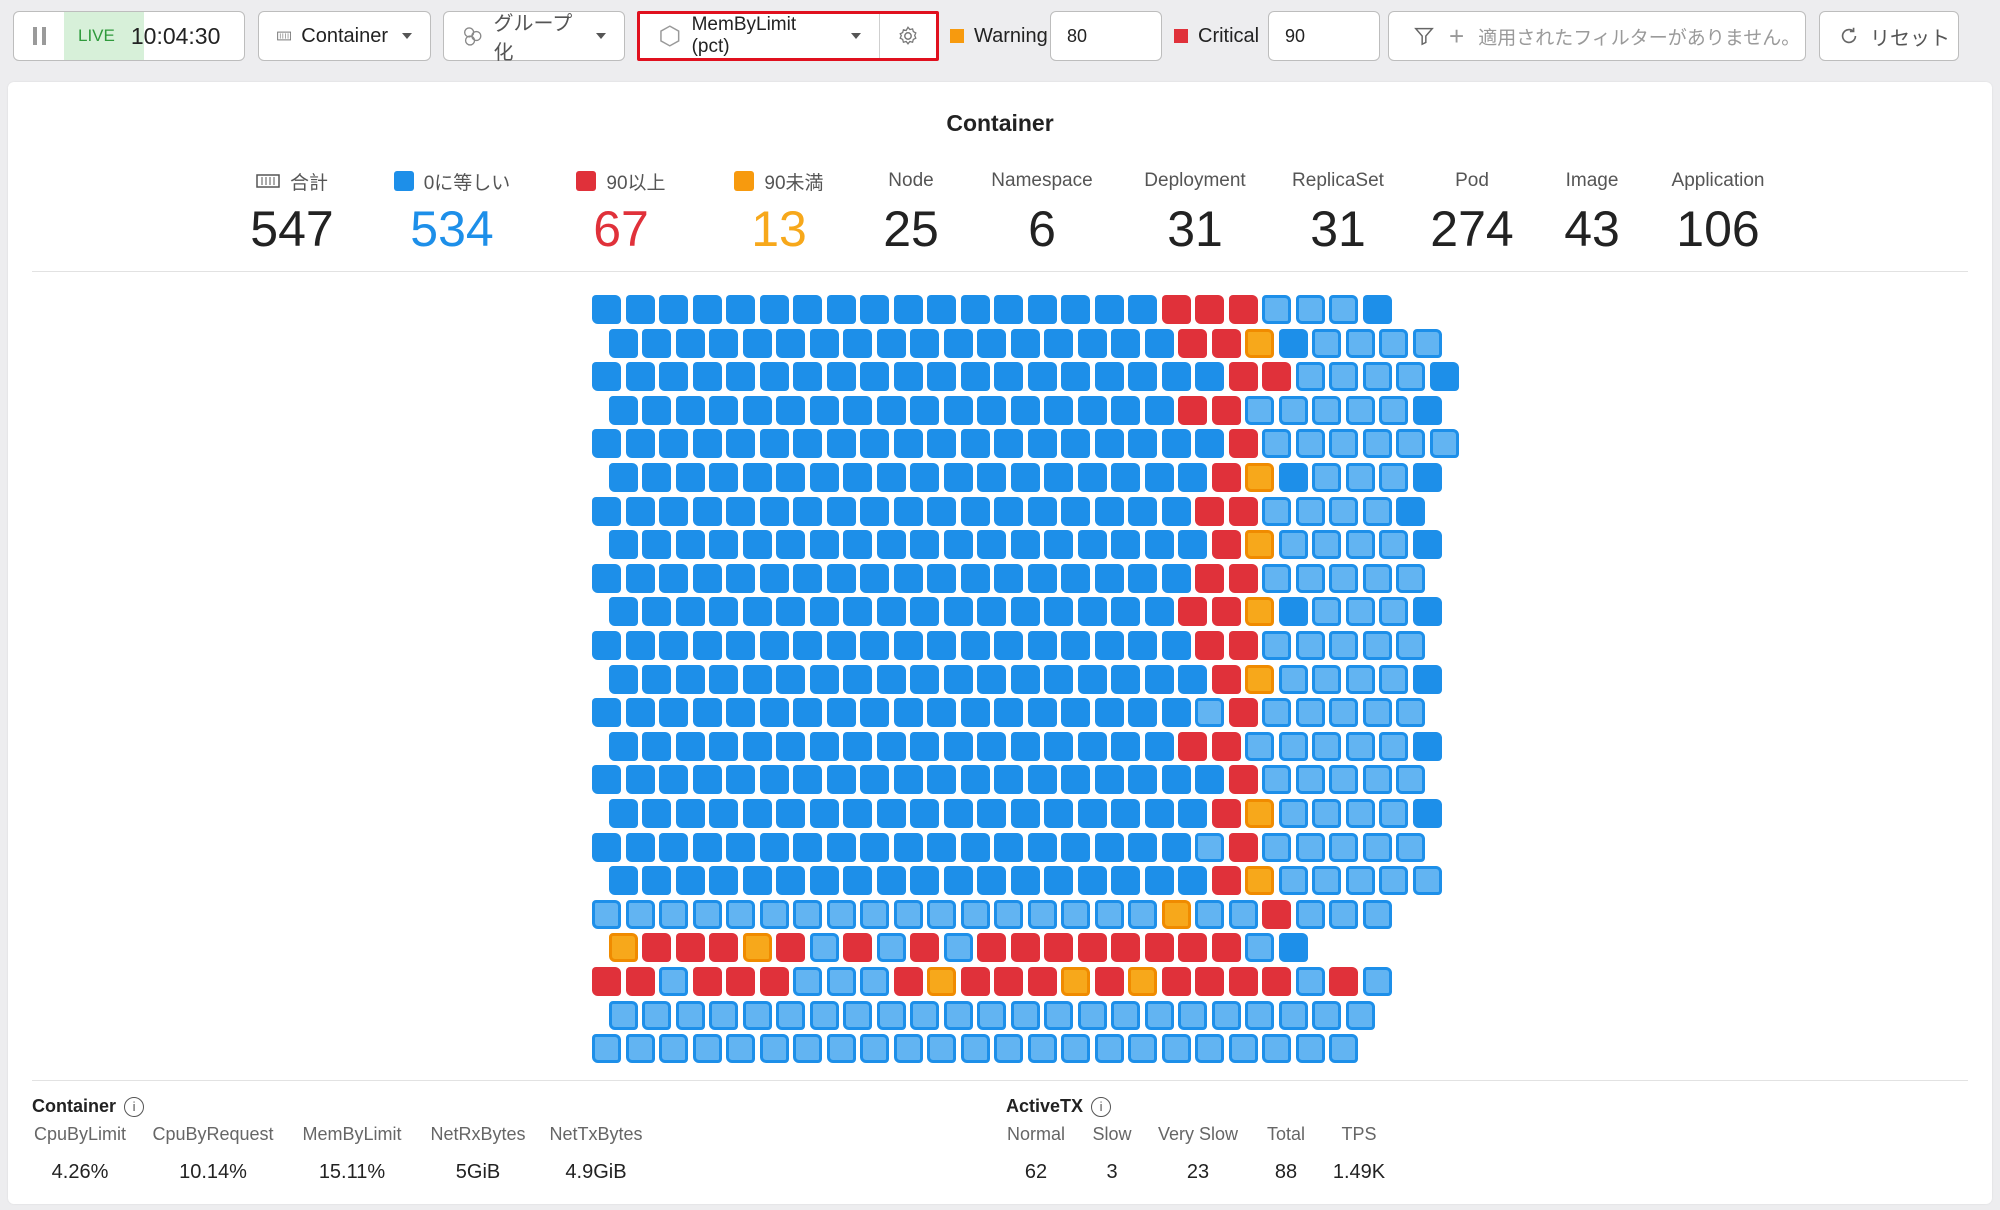 This screenshot has width=2000, height=1210. I want to click on critical-threshold-input, so click(1324, 36).